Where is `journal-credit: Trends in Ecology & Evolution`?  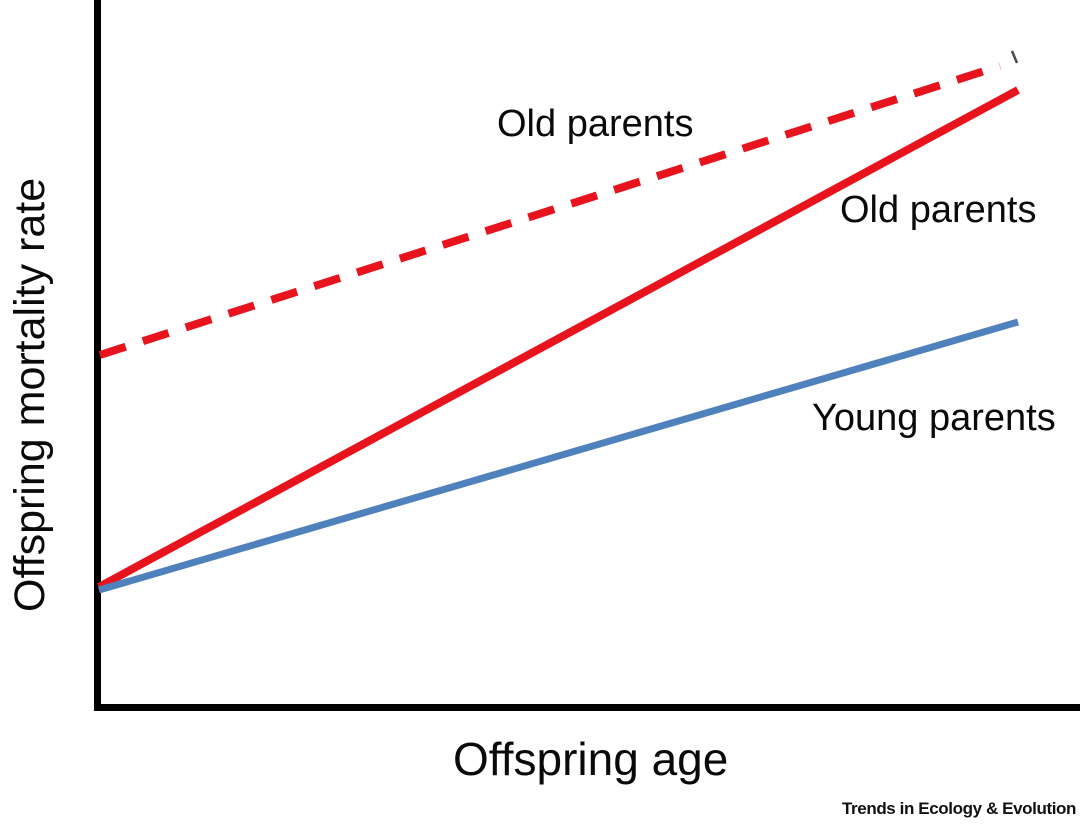
journal-credit: Trends in Ecology & Evolution is located at coordinates (959, 808).